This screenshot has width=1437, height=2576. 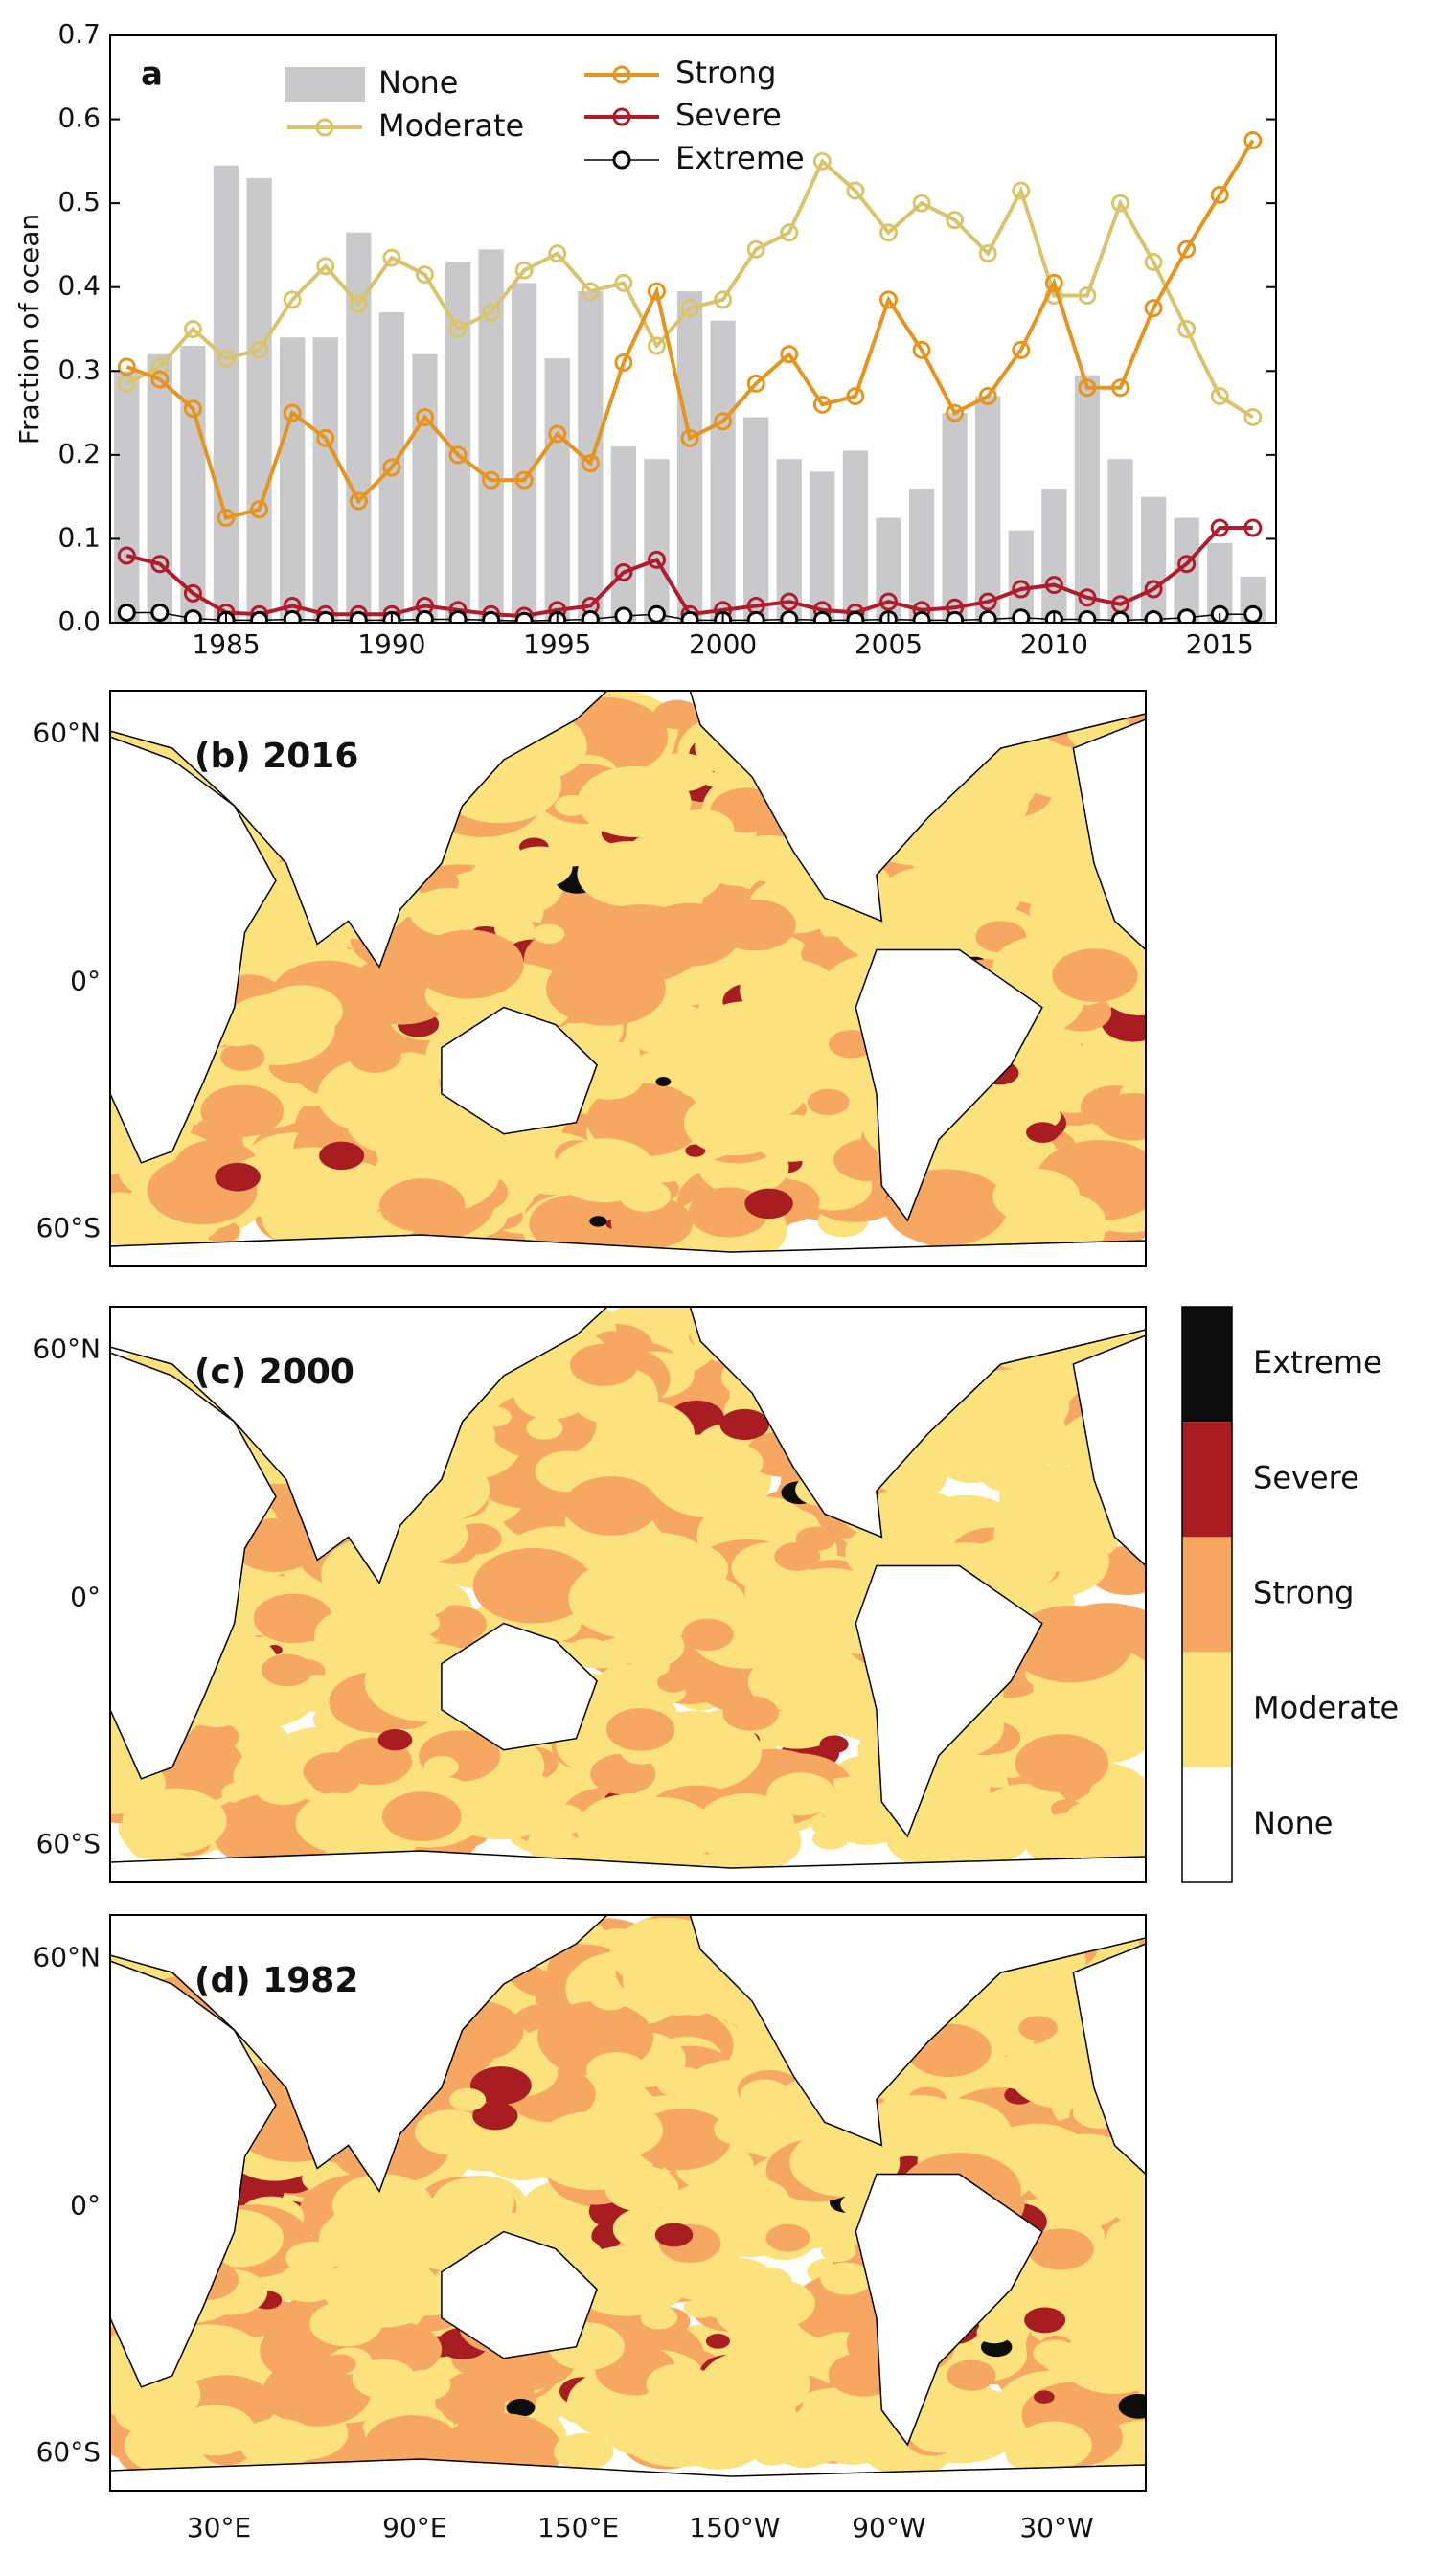 What do you see at coordinates (79, 118) in the screenshot?
I see `y-tick-label: 0.6` at bounding box center [79, 118].